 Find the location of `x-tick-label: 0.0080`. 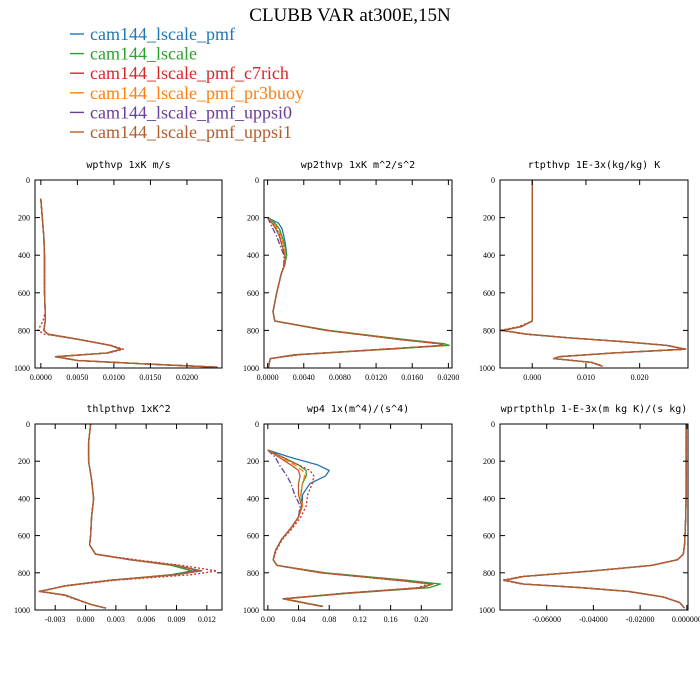

x-tick-label: 0.0080 is located at coordinates (340, 377).